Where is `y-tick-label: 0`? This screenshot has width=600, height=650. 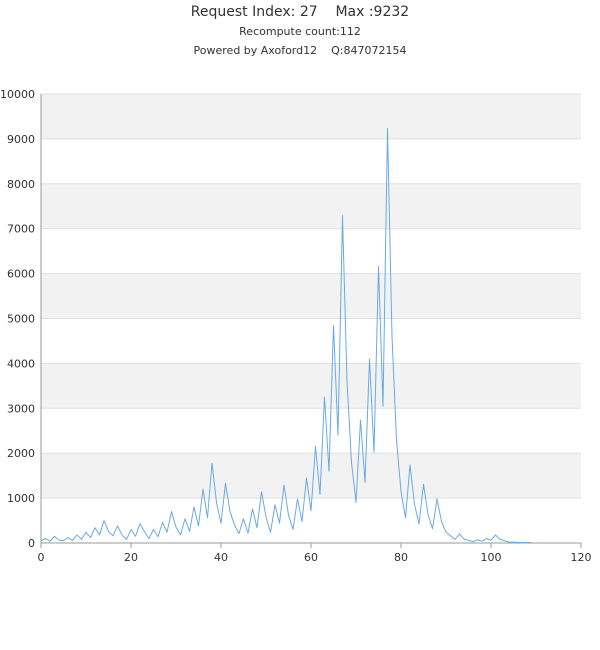
y-tick-label: 0 is located at coordinates (31, 543).